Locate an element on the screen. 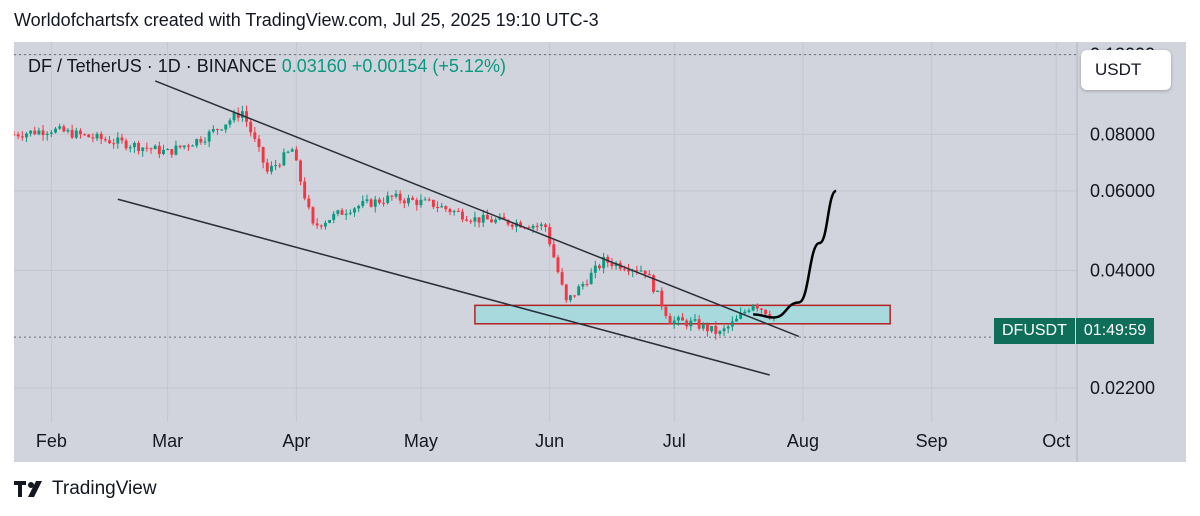 The width and height of the screenshot is (1200, 516). x-tick-label: Jul is located at coordinates (674, 441).